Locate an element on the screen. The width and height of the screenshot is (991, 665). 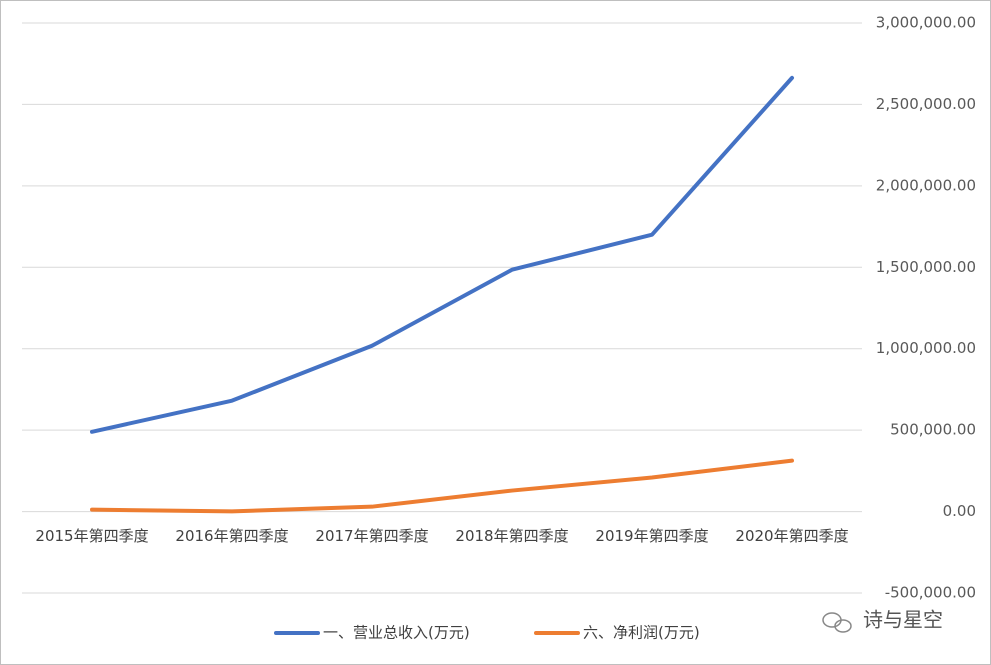
x-tick-label: 2016年第四季度 is located at coordinates (231, 536).